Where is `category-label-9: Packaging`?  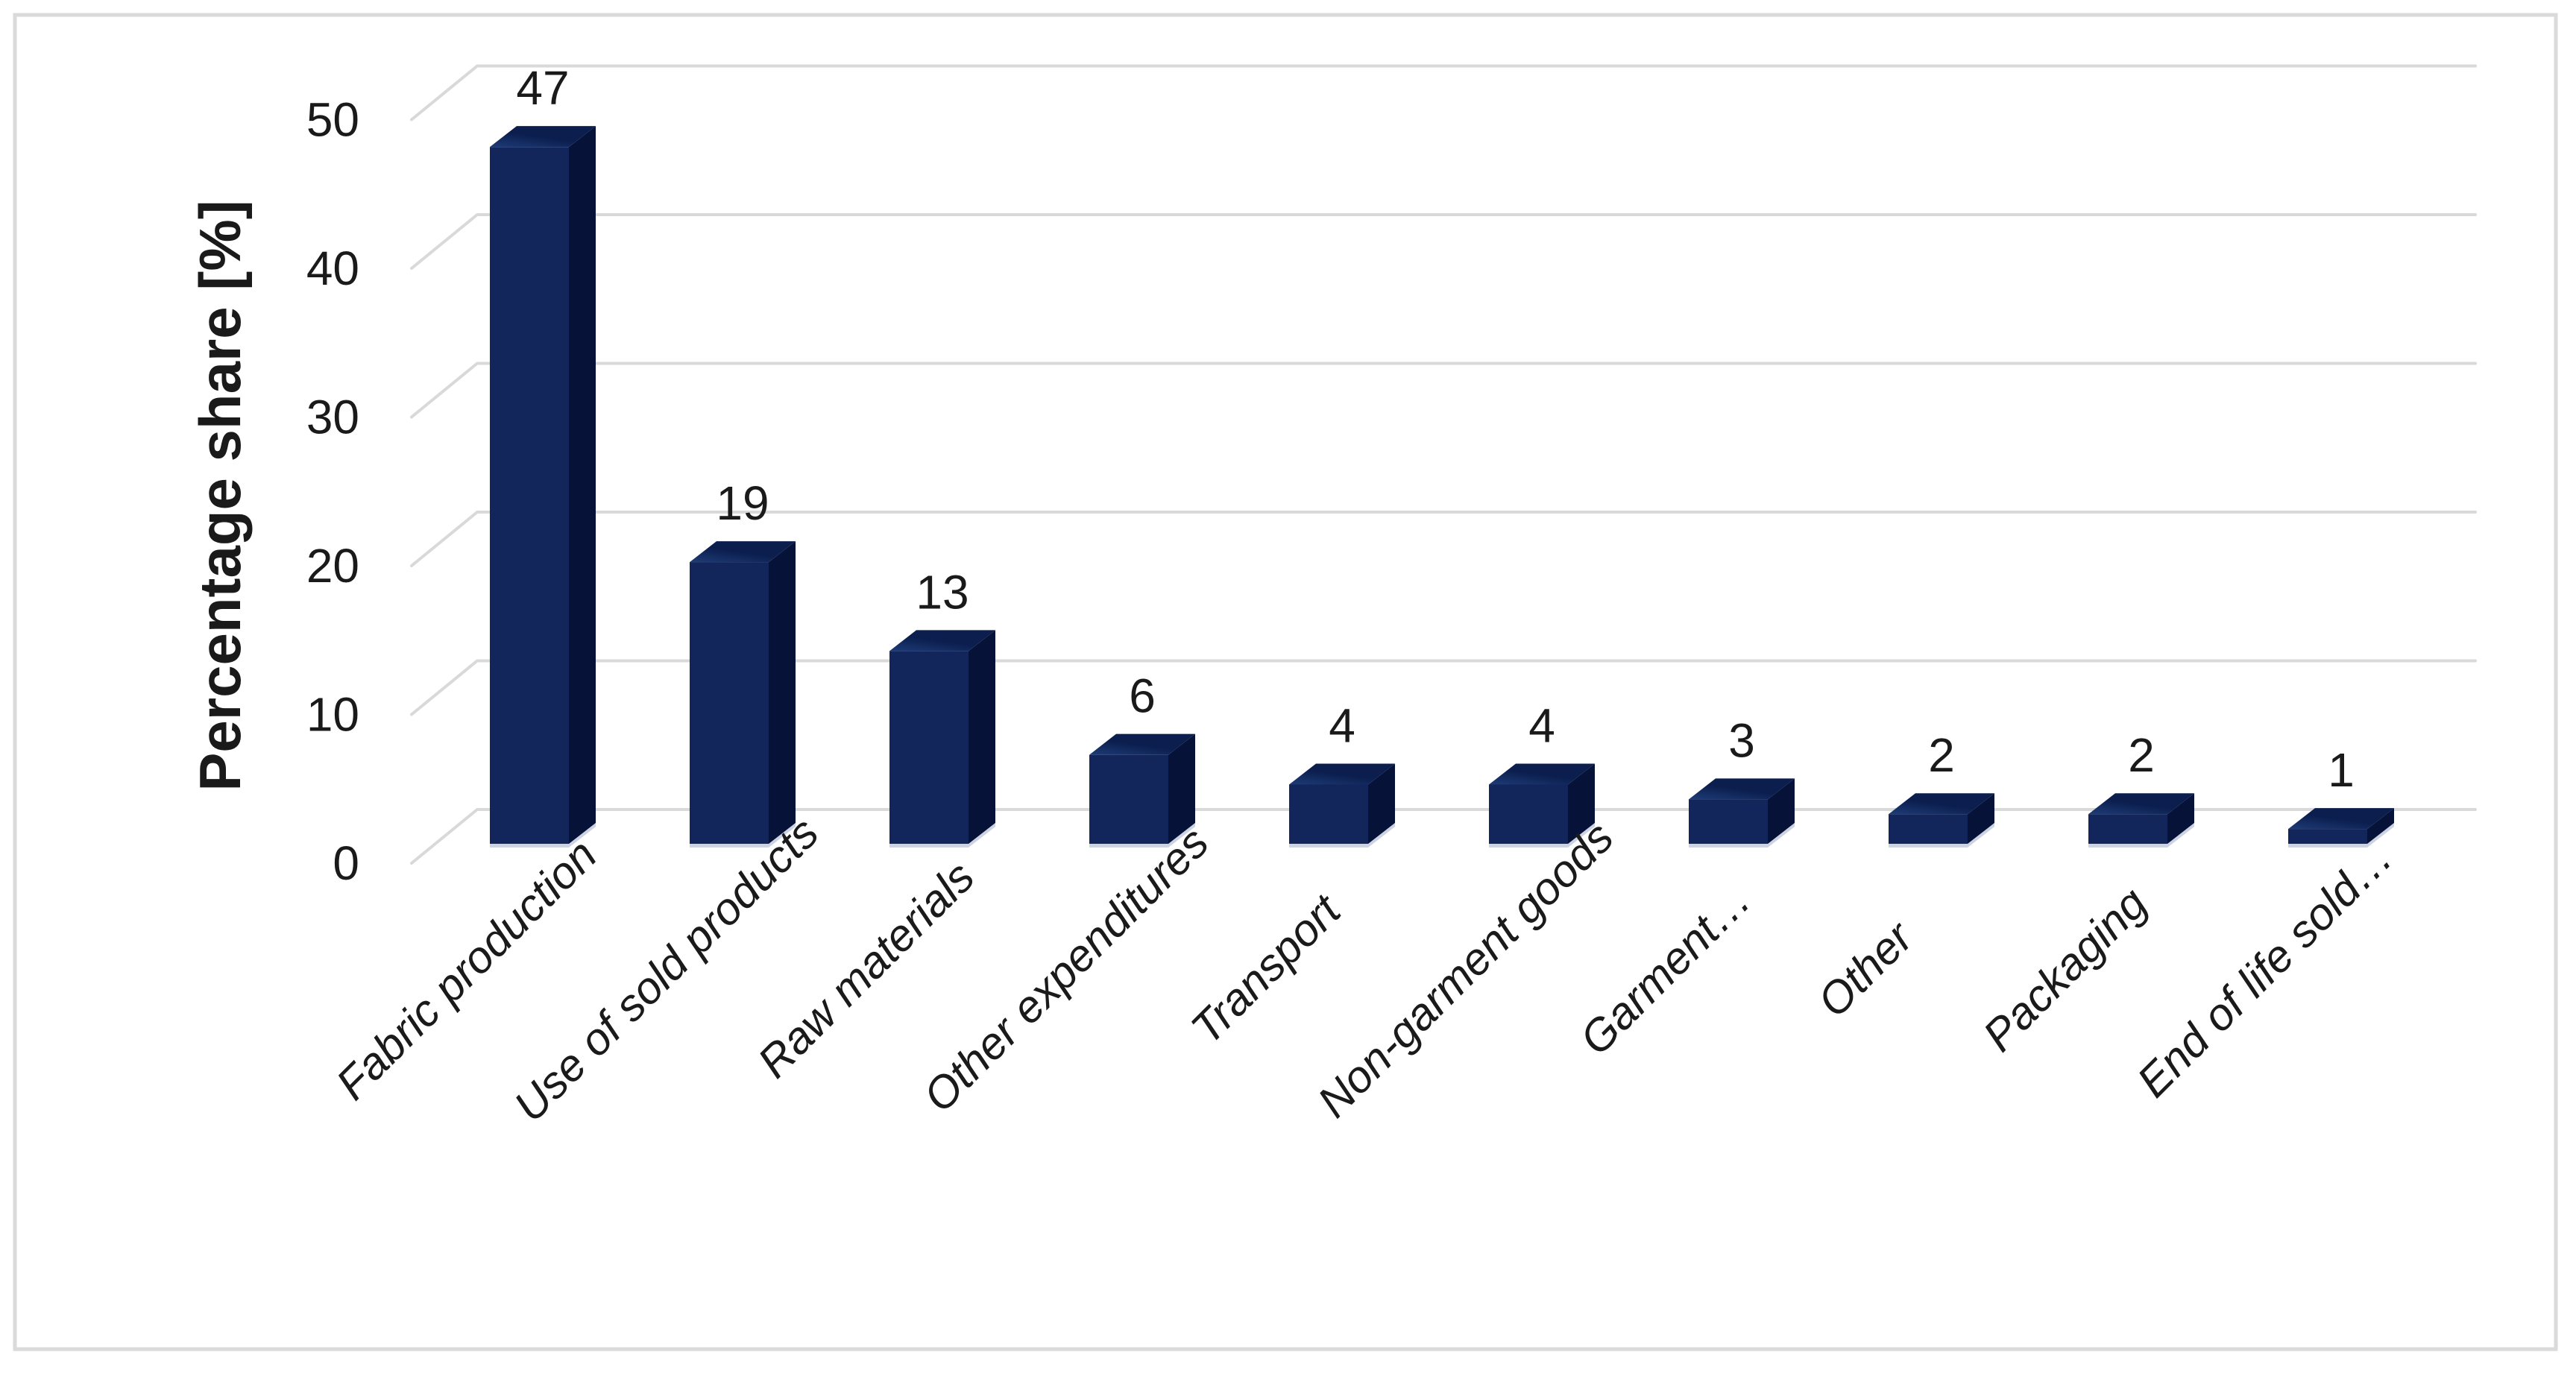 category-label-9: Packaging is located at coordinates (2065, 970).